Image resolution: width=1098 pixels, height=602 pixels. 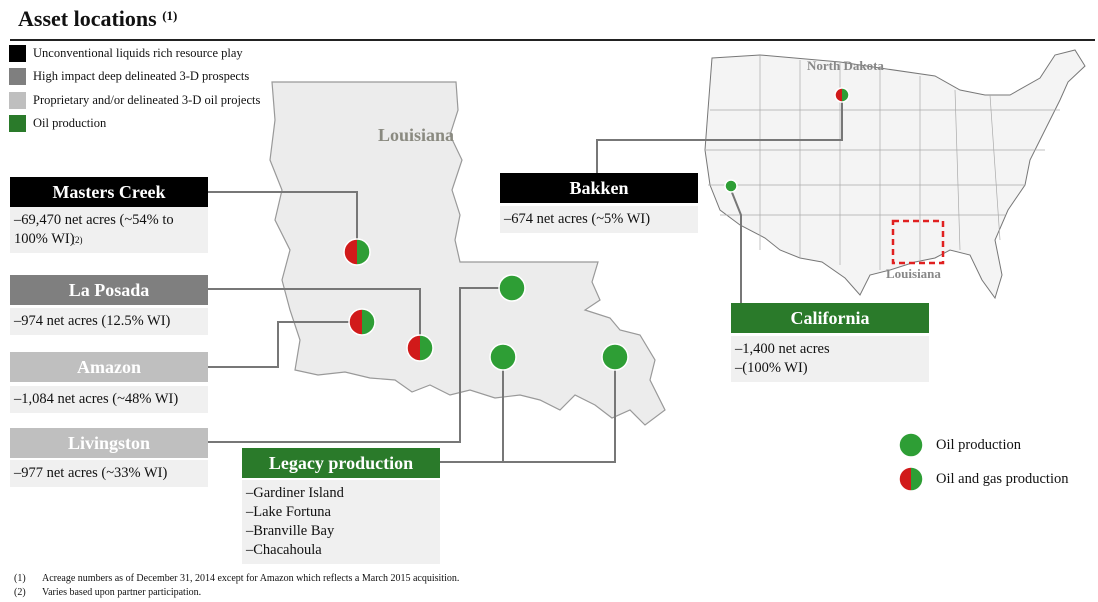 I want to click on livingston-details: –977 net acres (~33% WI), so click(x=109, y=473).